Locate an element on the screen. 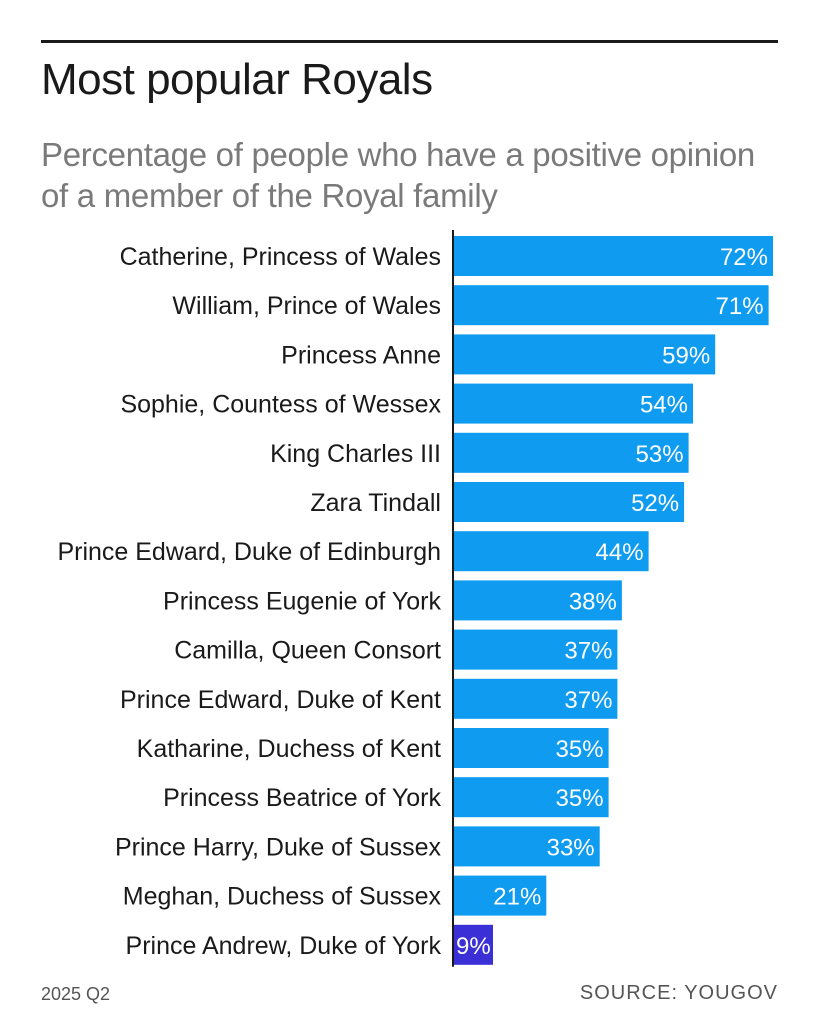 The height and width of the screenshot is (1024, 819). category-label-11: Katharine, Duchess of Kent is located at coordinates (289, 749).